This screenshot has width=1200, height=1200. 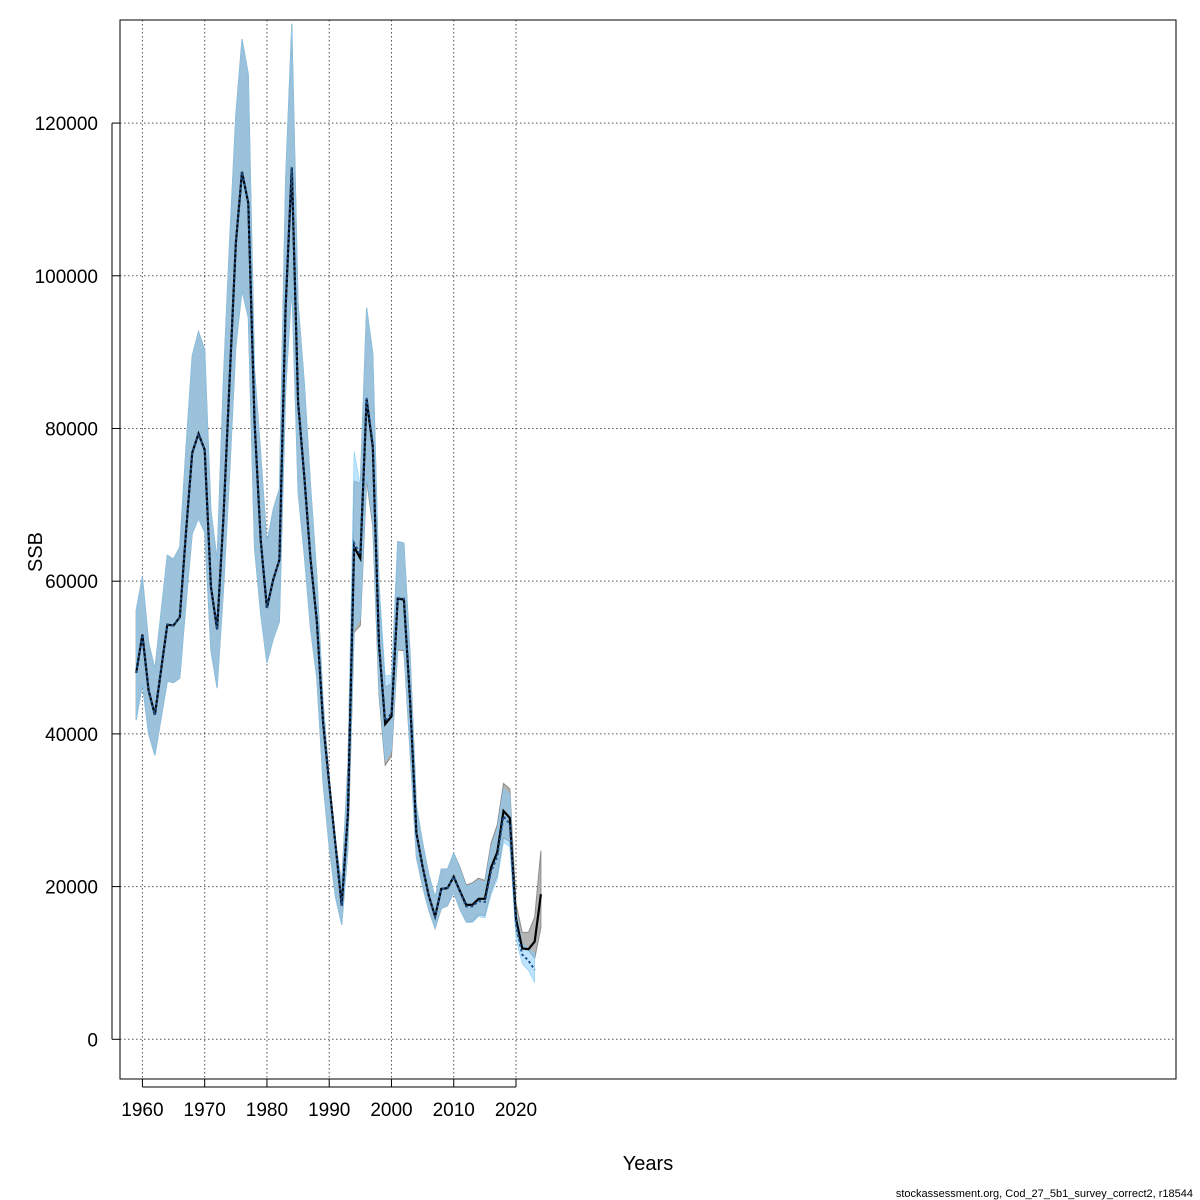 I want to click on x-tick-label: 2010, so click(x=454, y=1110).